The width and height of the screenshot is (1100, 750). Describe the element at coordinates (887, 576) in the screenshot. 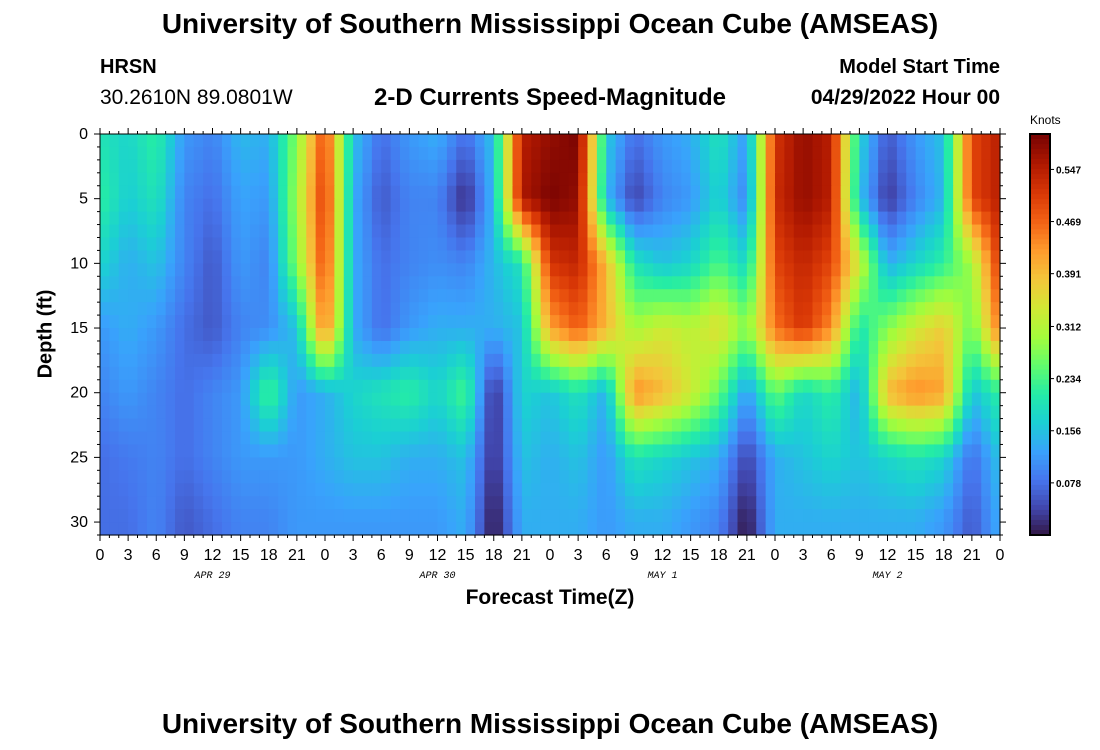

I see `day-label: MAY 2` at that location.